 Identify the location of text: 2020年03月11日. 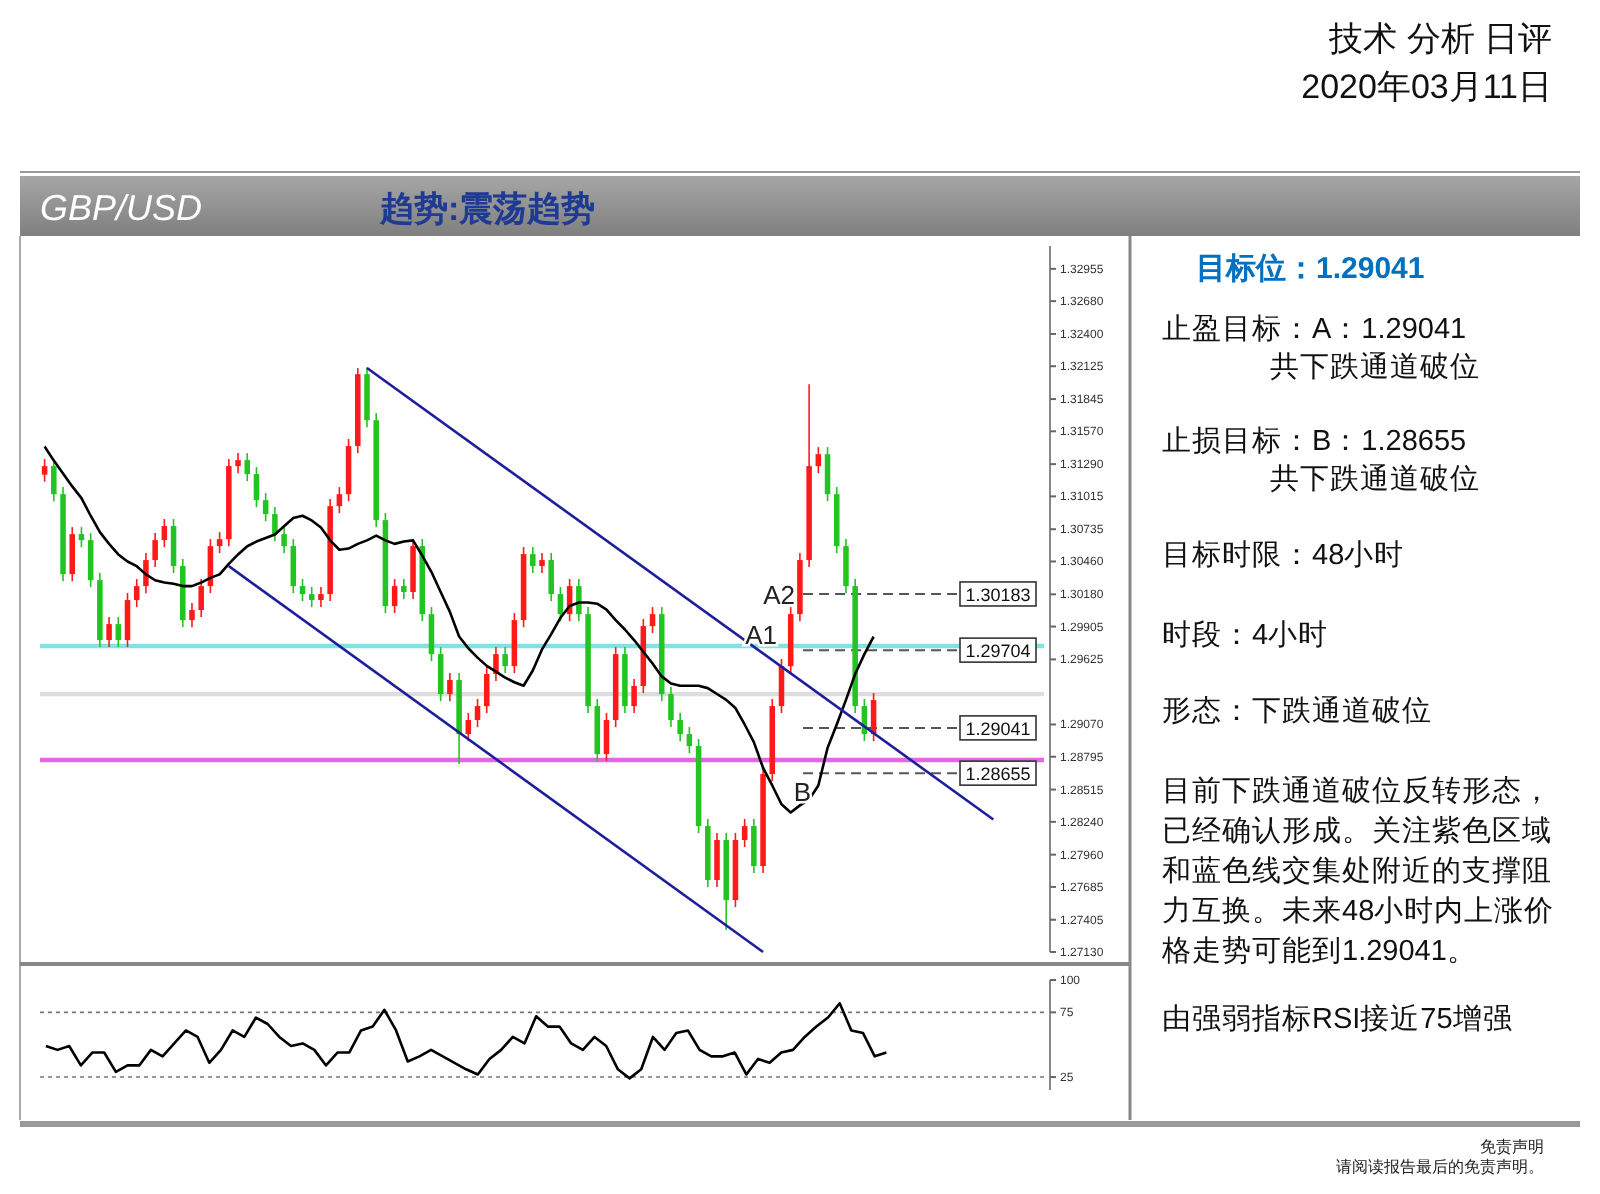
(1426, 88).